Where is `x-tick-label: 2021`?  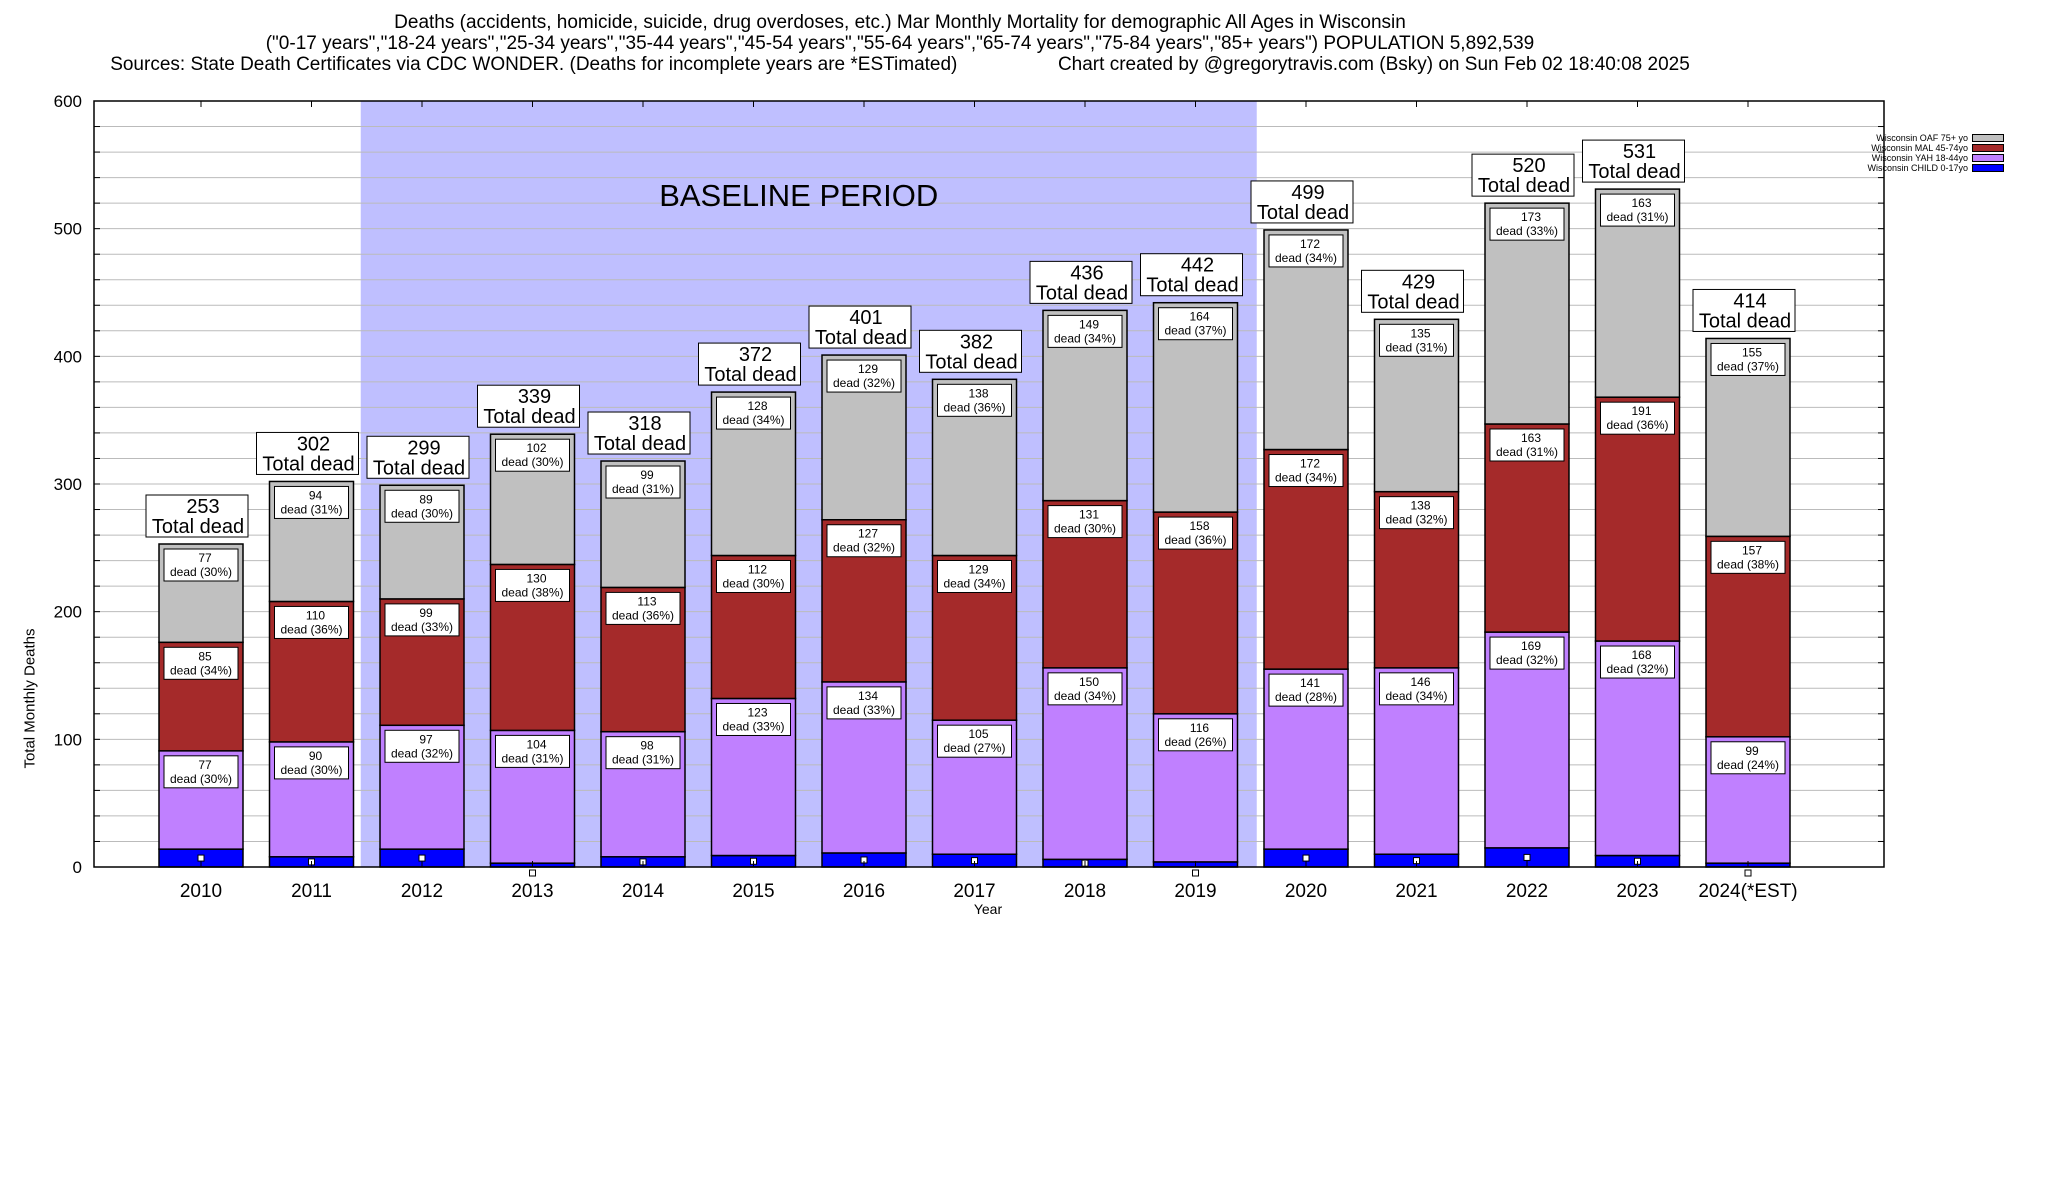
x-tick-label: 2021 is located at coordinates (1416, 891).